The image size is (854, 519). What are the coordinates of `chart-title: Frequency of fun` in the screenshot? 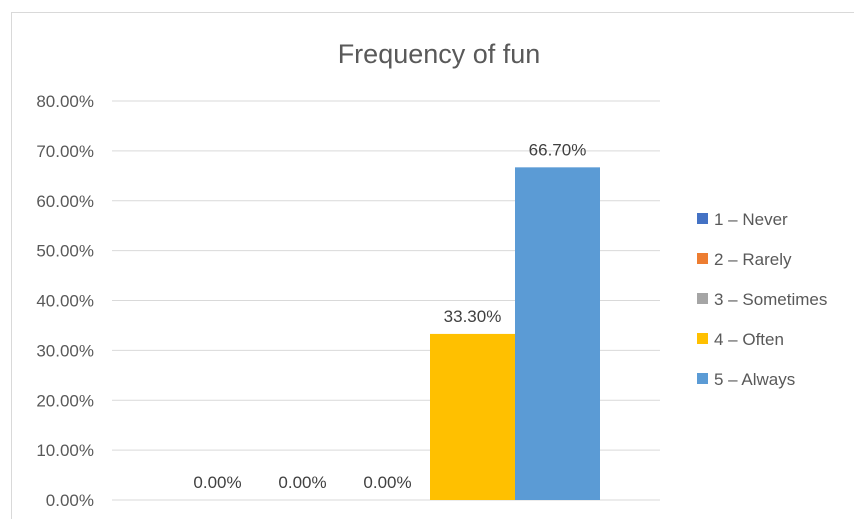 It's located at (439, 54).